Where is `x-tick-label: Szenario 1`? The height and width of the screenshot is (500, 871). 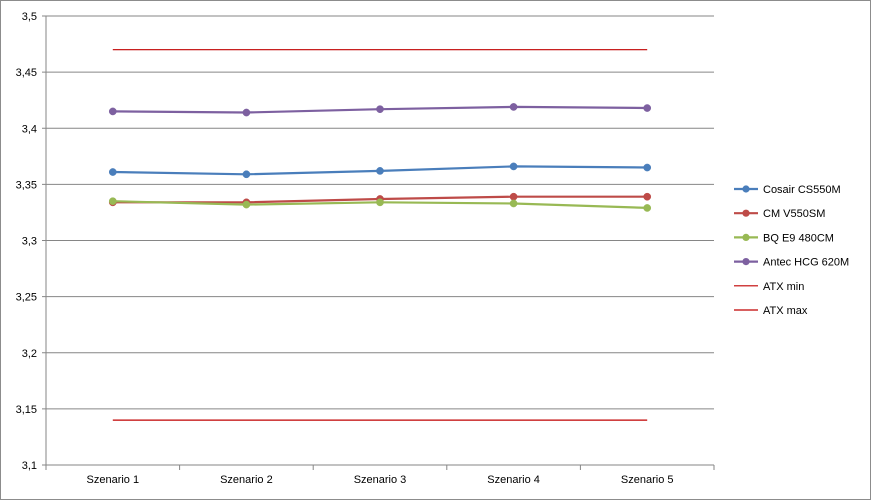
x-tick-label: Szenario 1 is located at coordinates (113, 480).